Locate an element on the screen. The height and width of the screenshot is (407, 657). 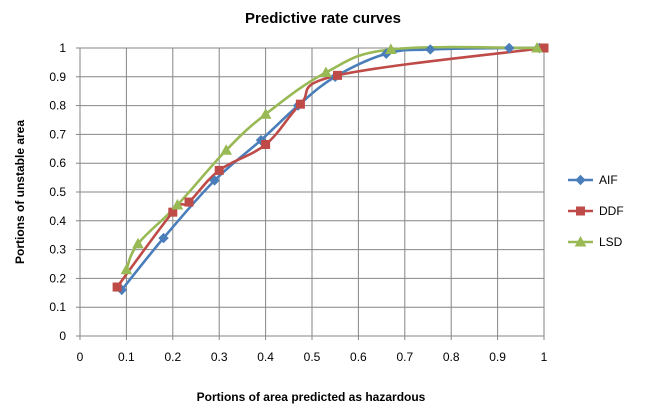
legend-label-ddf: DDF is located at coordinates (611, 211).